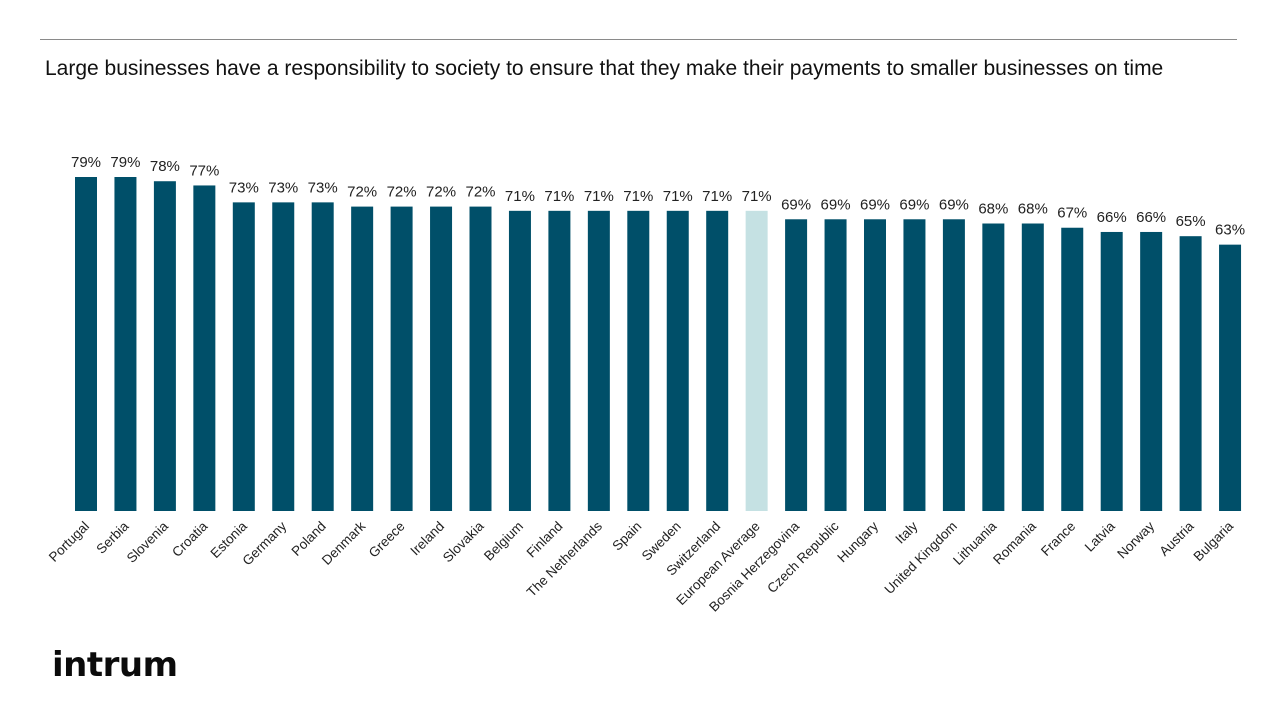 This screenshot has height=720, width=1280. I want to click on bar-estonia, so click(243, 356).